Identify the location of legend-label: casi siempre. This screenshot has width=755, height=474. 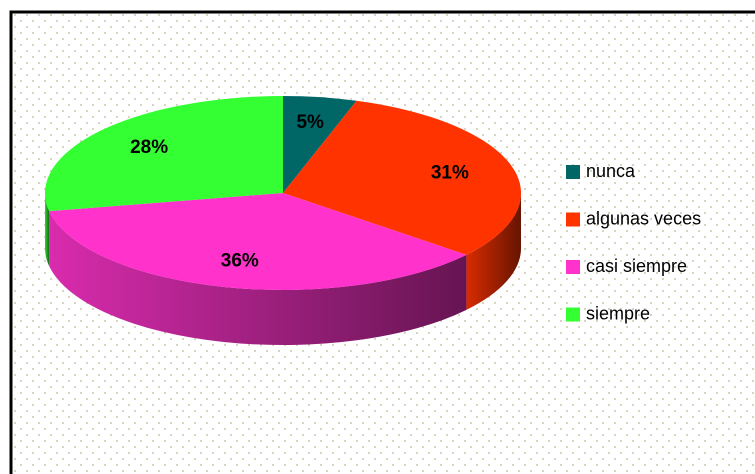
(636, 266).